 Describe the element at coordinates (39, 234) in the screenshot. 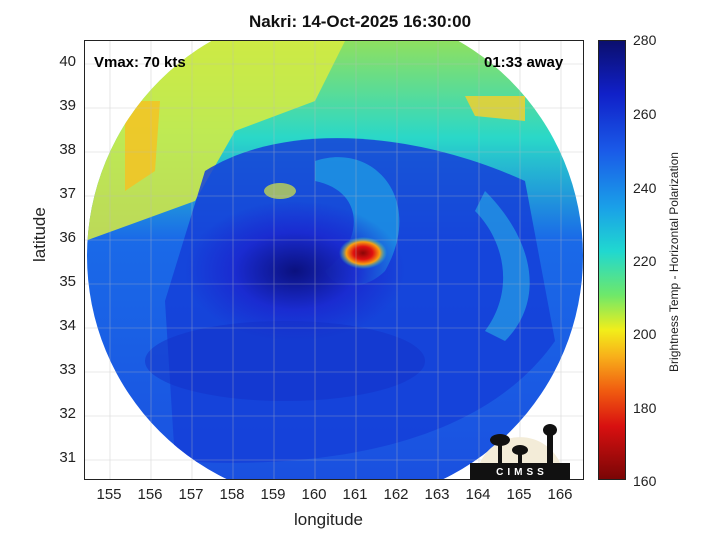

I see `y-axis-label: latitude` at that location.